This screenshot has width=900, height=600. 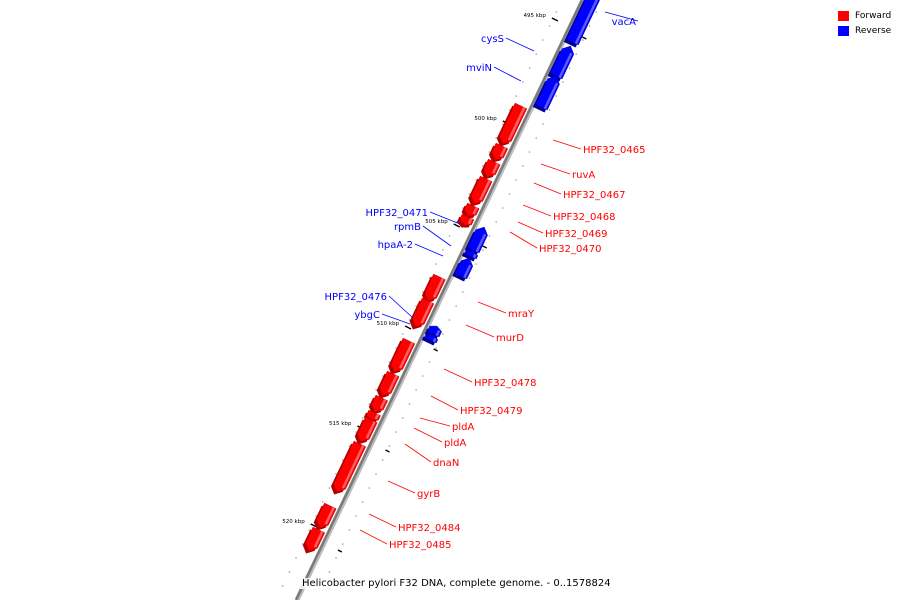 What do you see at coordinates (491, 411) in the screenshot?
I see `gene-label: HPF32_0479` at bounding box center [491, 411].